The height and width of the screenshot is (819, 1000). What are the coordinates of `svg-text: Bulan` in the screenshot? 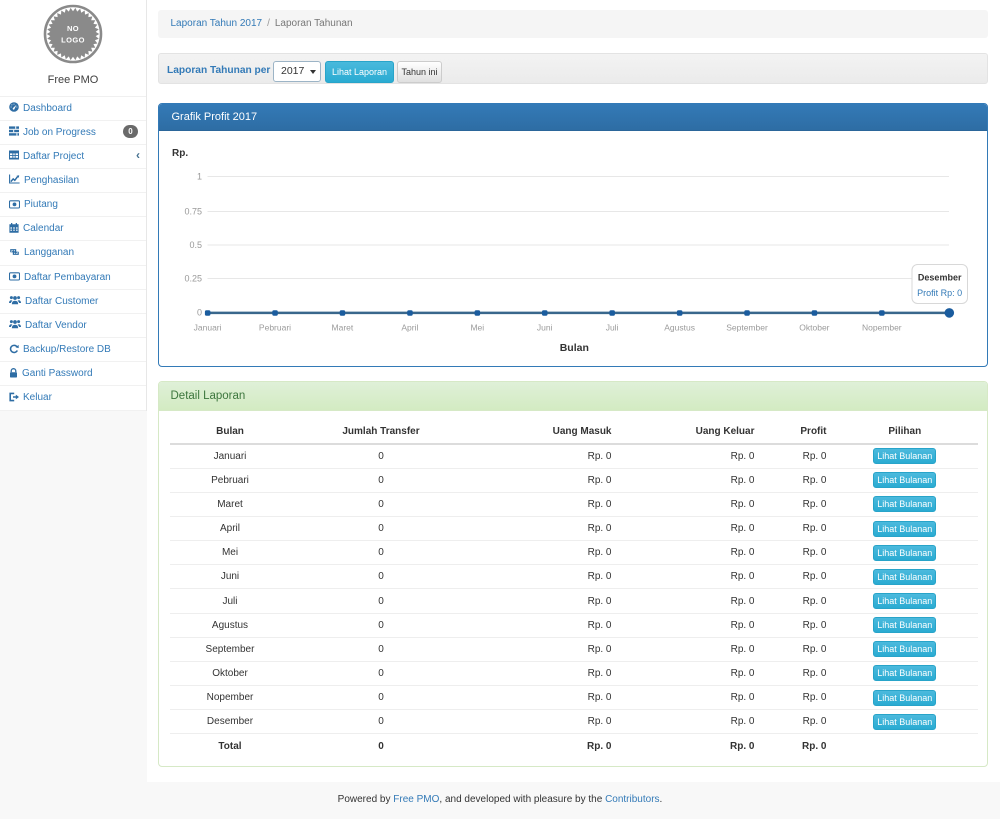 It's located at (574, 348).